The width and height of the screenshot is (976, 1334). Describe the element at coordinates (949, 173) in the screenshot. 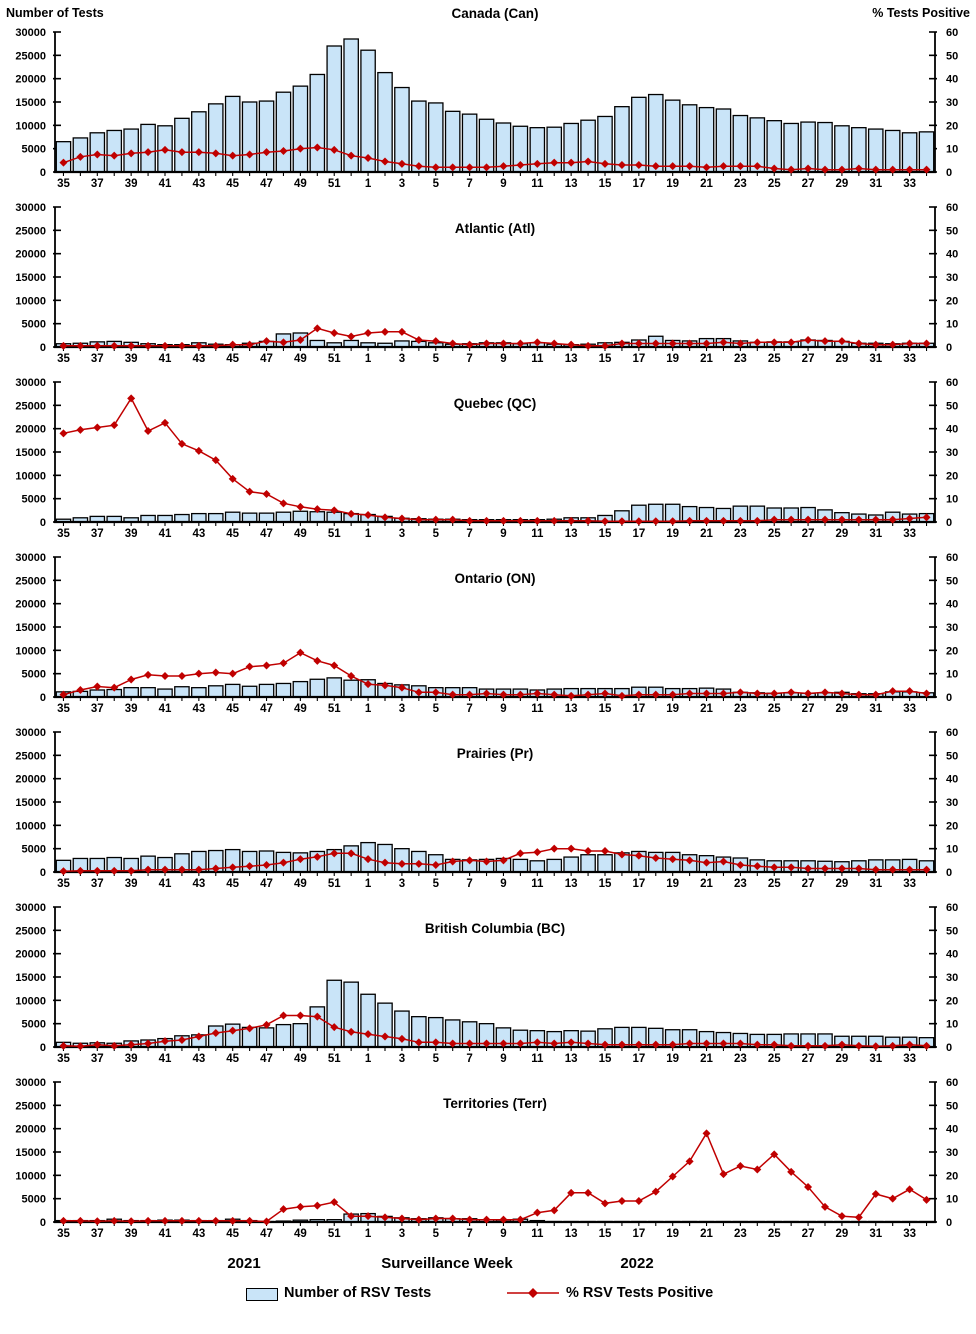

I see `right-axis-tick-label: 0` at that location.